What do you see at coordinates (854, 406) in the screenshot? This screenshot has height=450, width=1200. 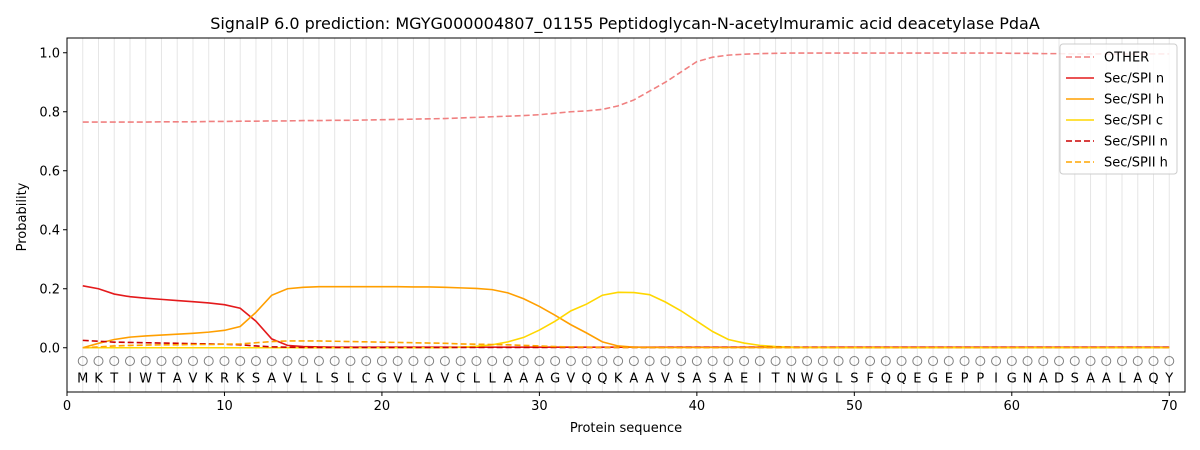 I see `x-tick-label: 50` at bounding box center [854, 406].